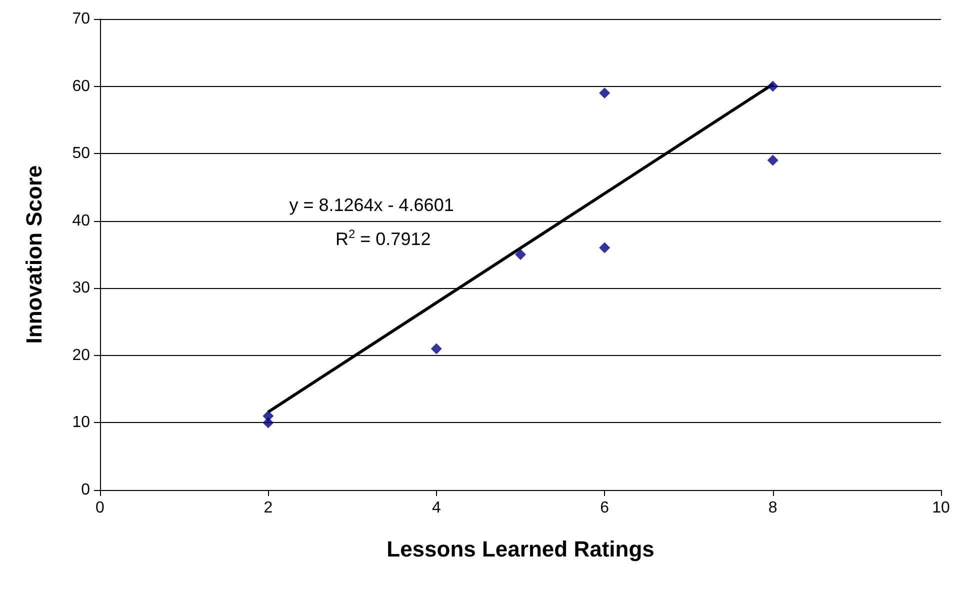  Describe the element at coordinates (268, 508) in the screenshot. I see `x-tick-label: 2` at that location.